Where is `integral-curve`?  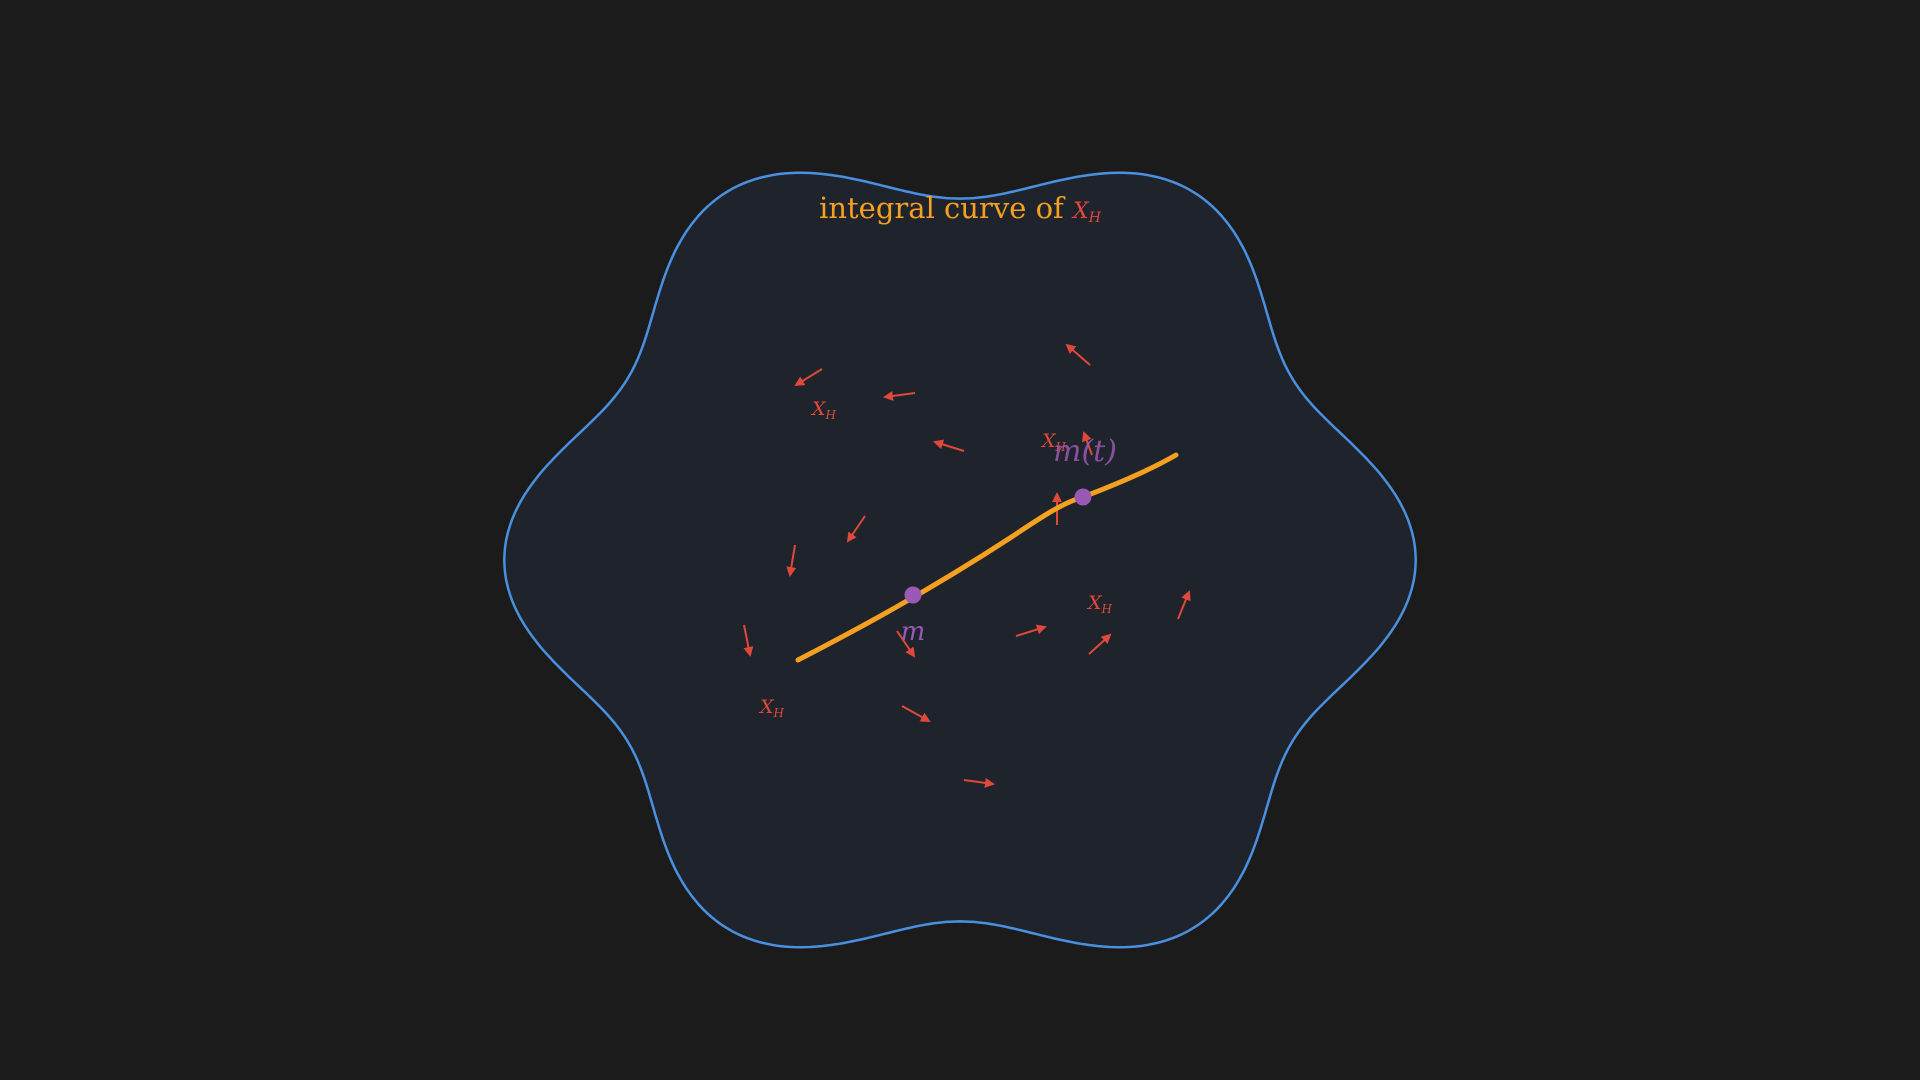 integral-curve is located at coordinates (987, 557).